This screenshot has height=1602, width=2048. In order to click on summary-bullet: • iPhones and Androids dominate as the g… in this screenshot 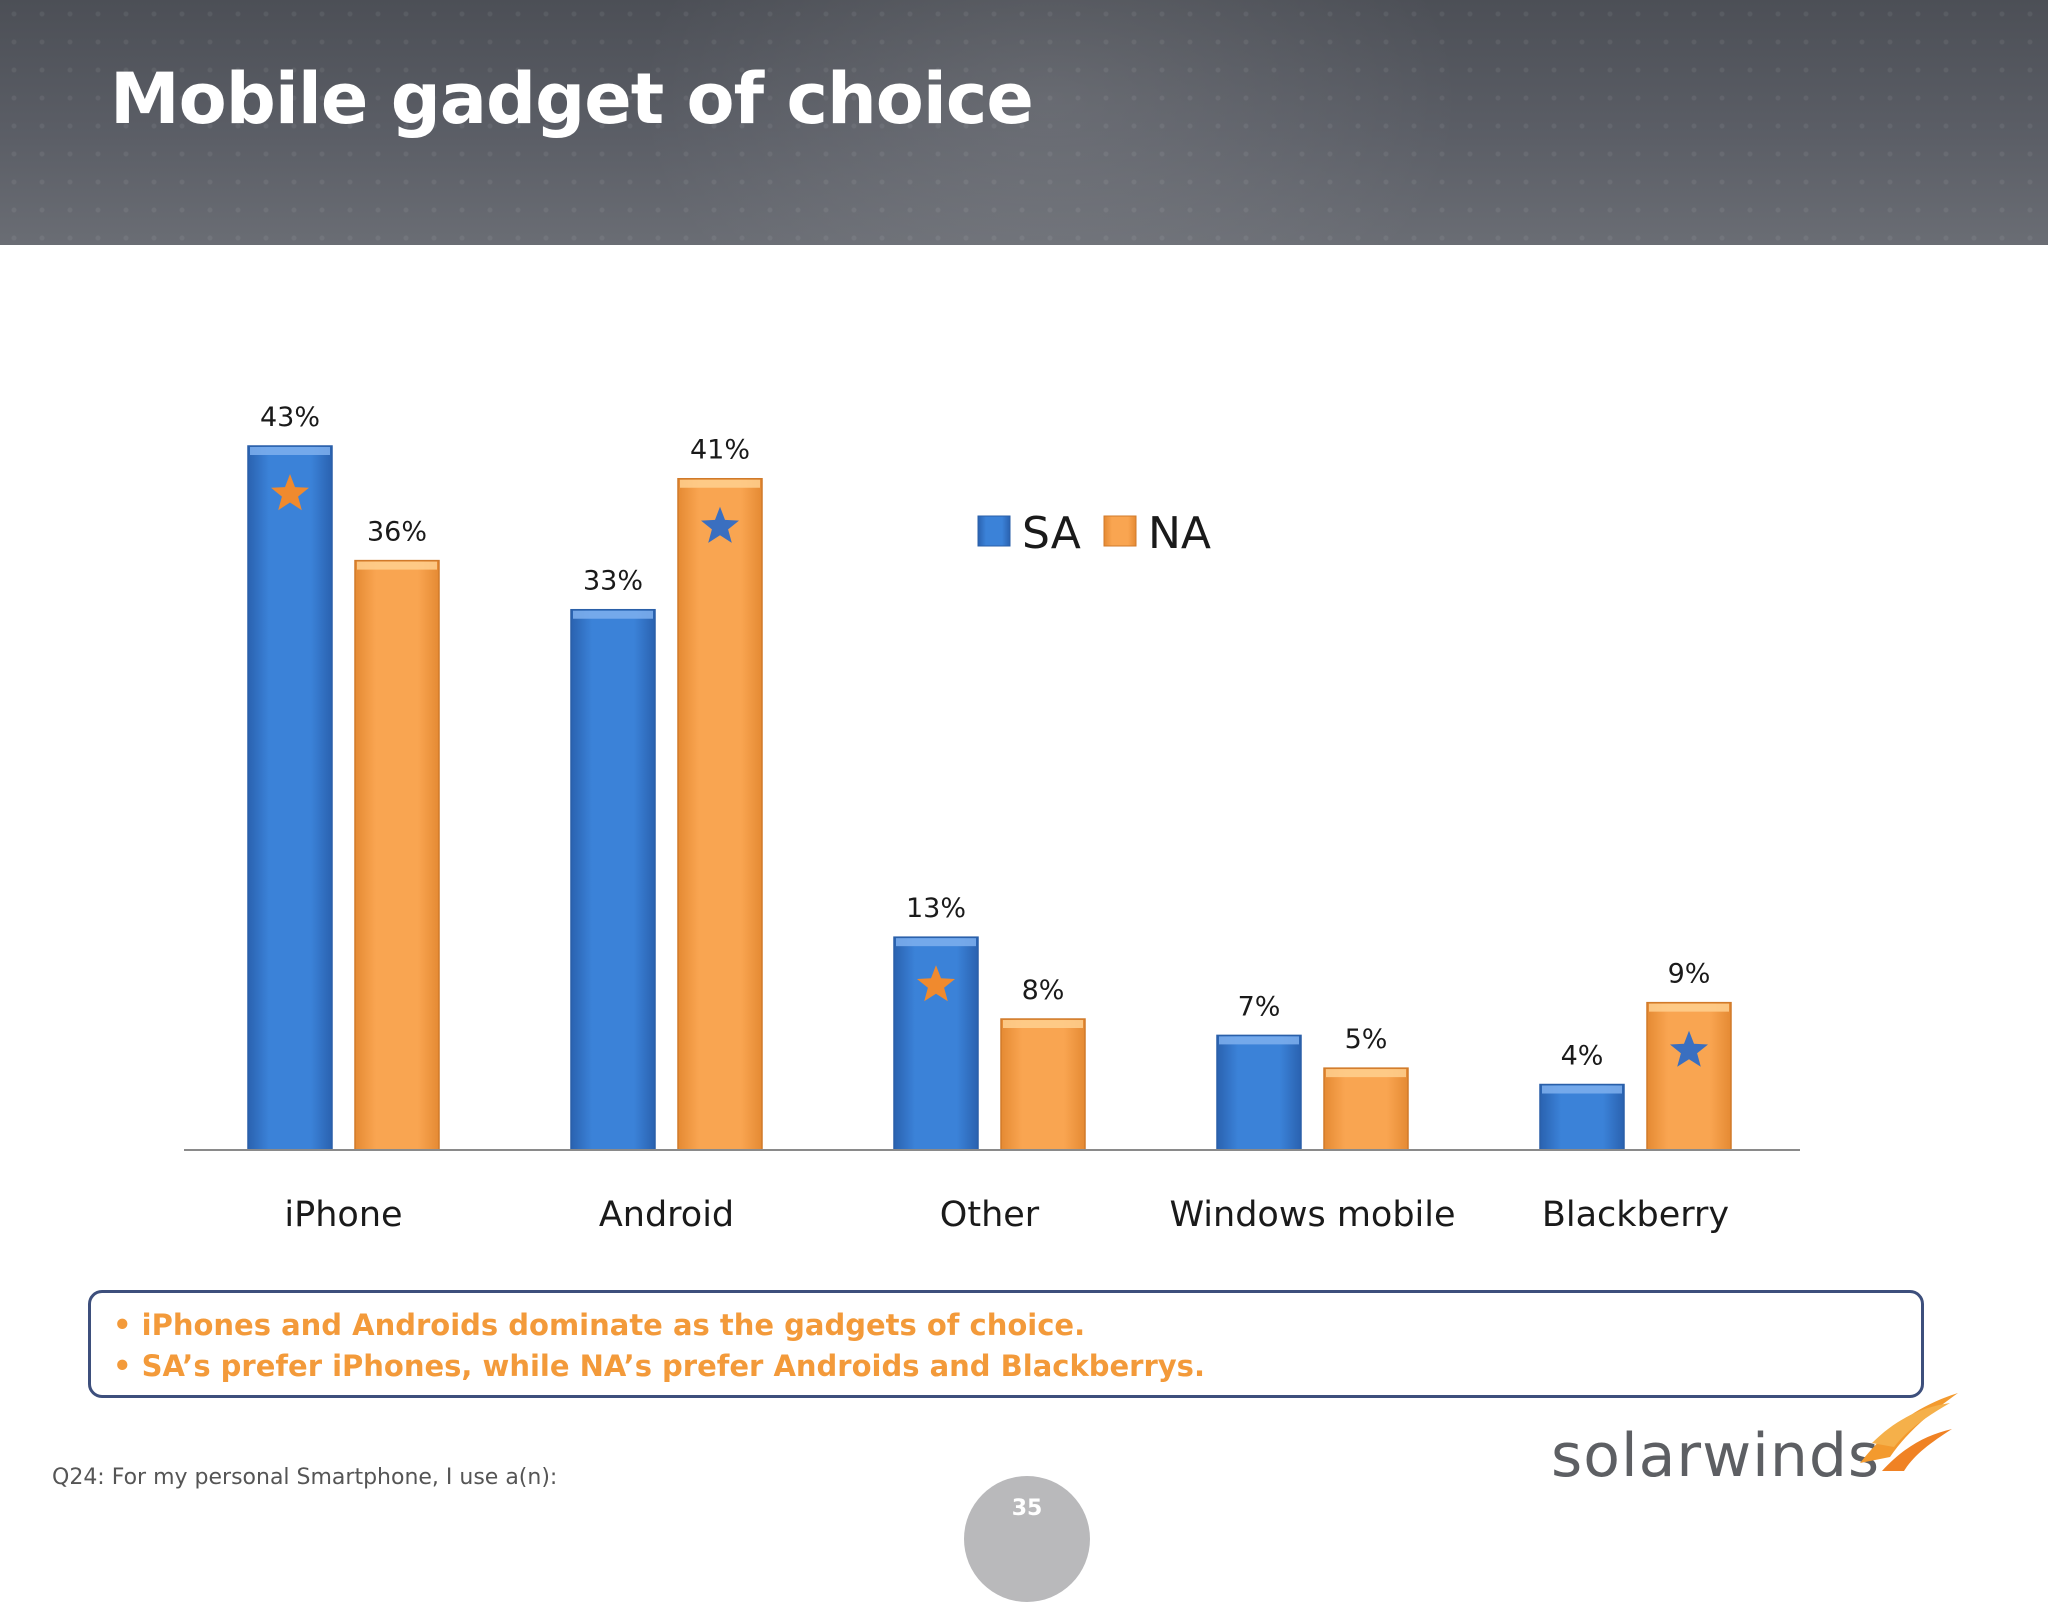, I will do `click(599, 1325)`.